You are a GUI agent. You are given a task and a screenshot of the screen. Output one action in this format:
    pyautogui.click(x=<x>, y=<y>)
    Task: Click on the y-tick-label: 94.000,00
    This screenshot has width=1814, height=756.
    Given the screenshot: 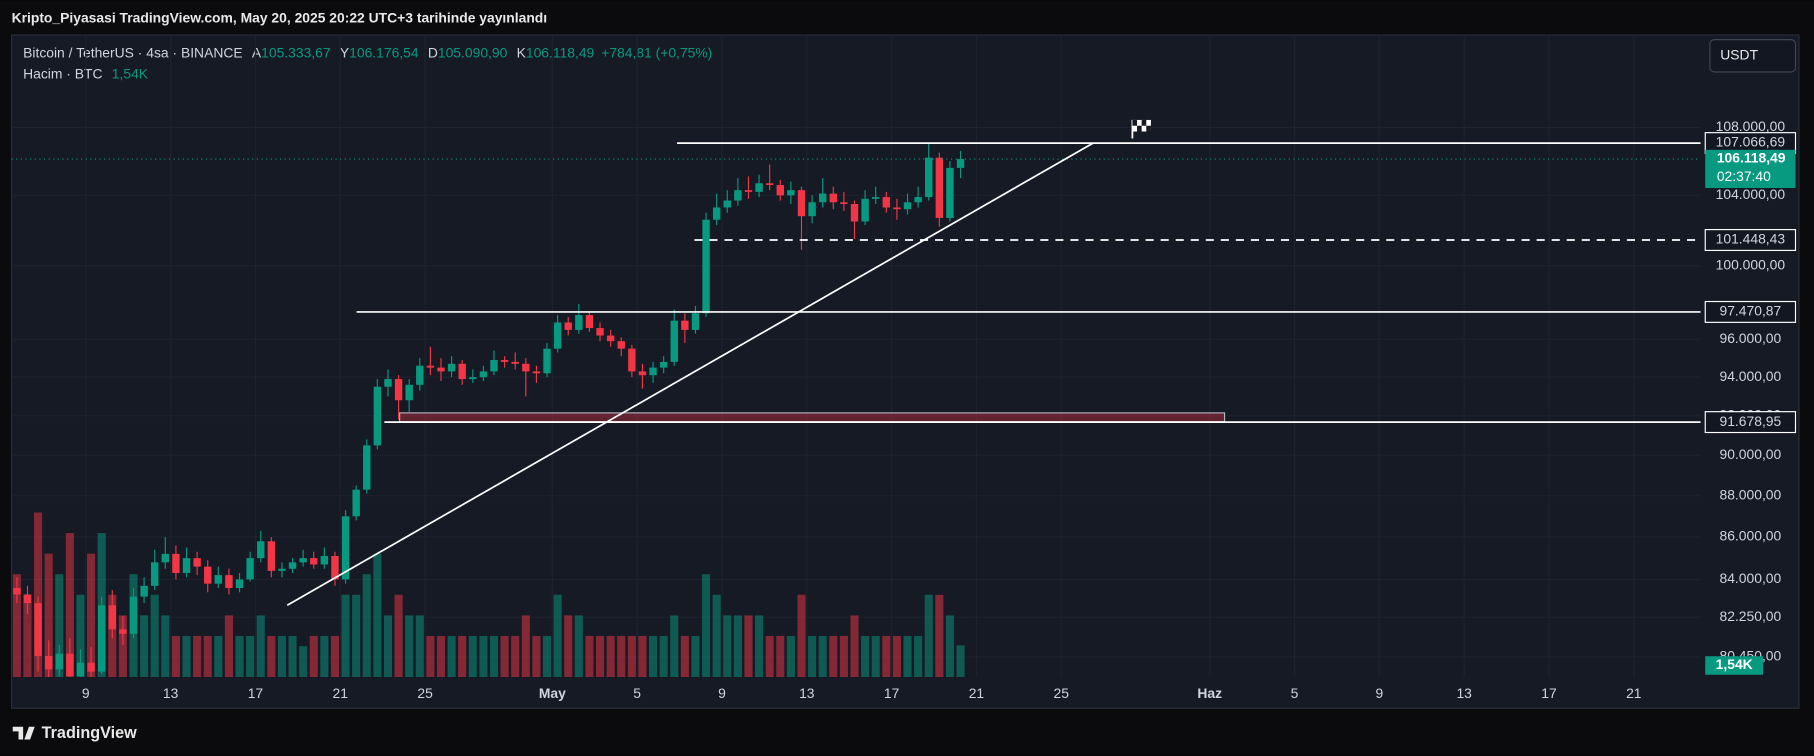 What is the action you would take?
    pyautogui.click(x=1751, y=376)
    